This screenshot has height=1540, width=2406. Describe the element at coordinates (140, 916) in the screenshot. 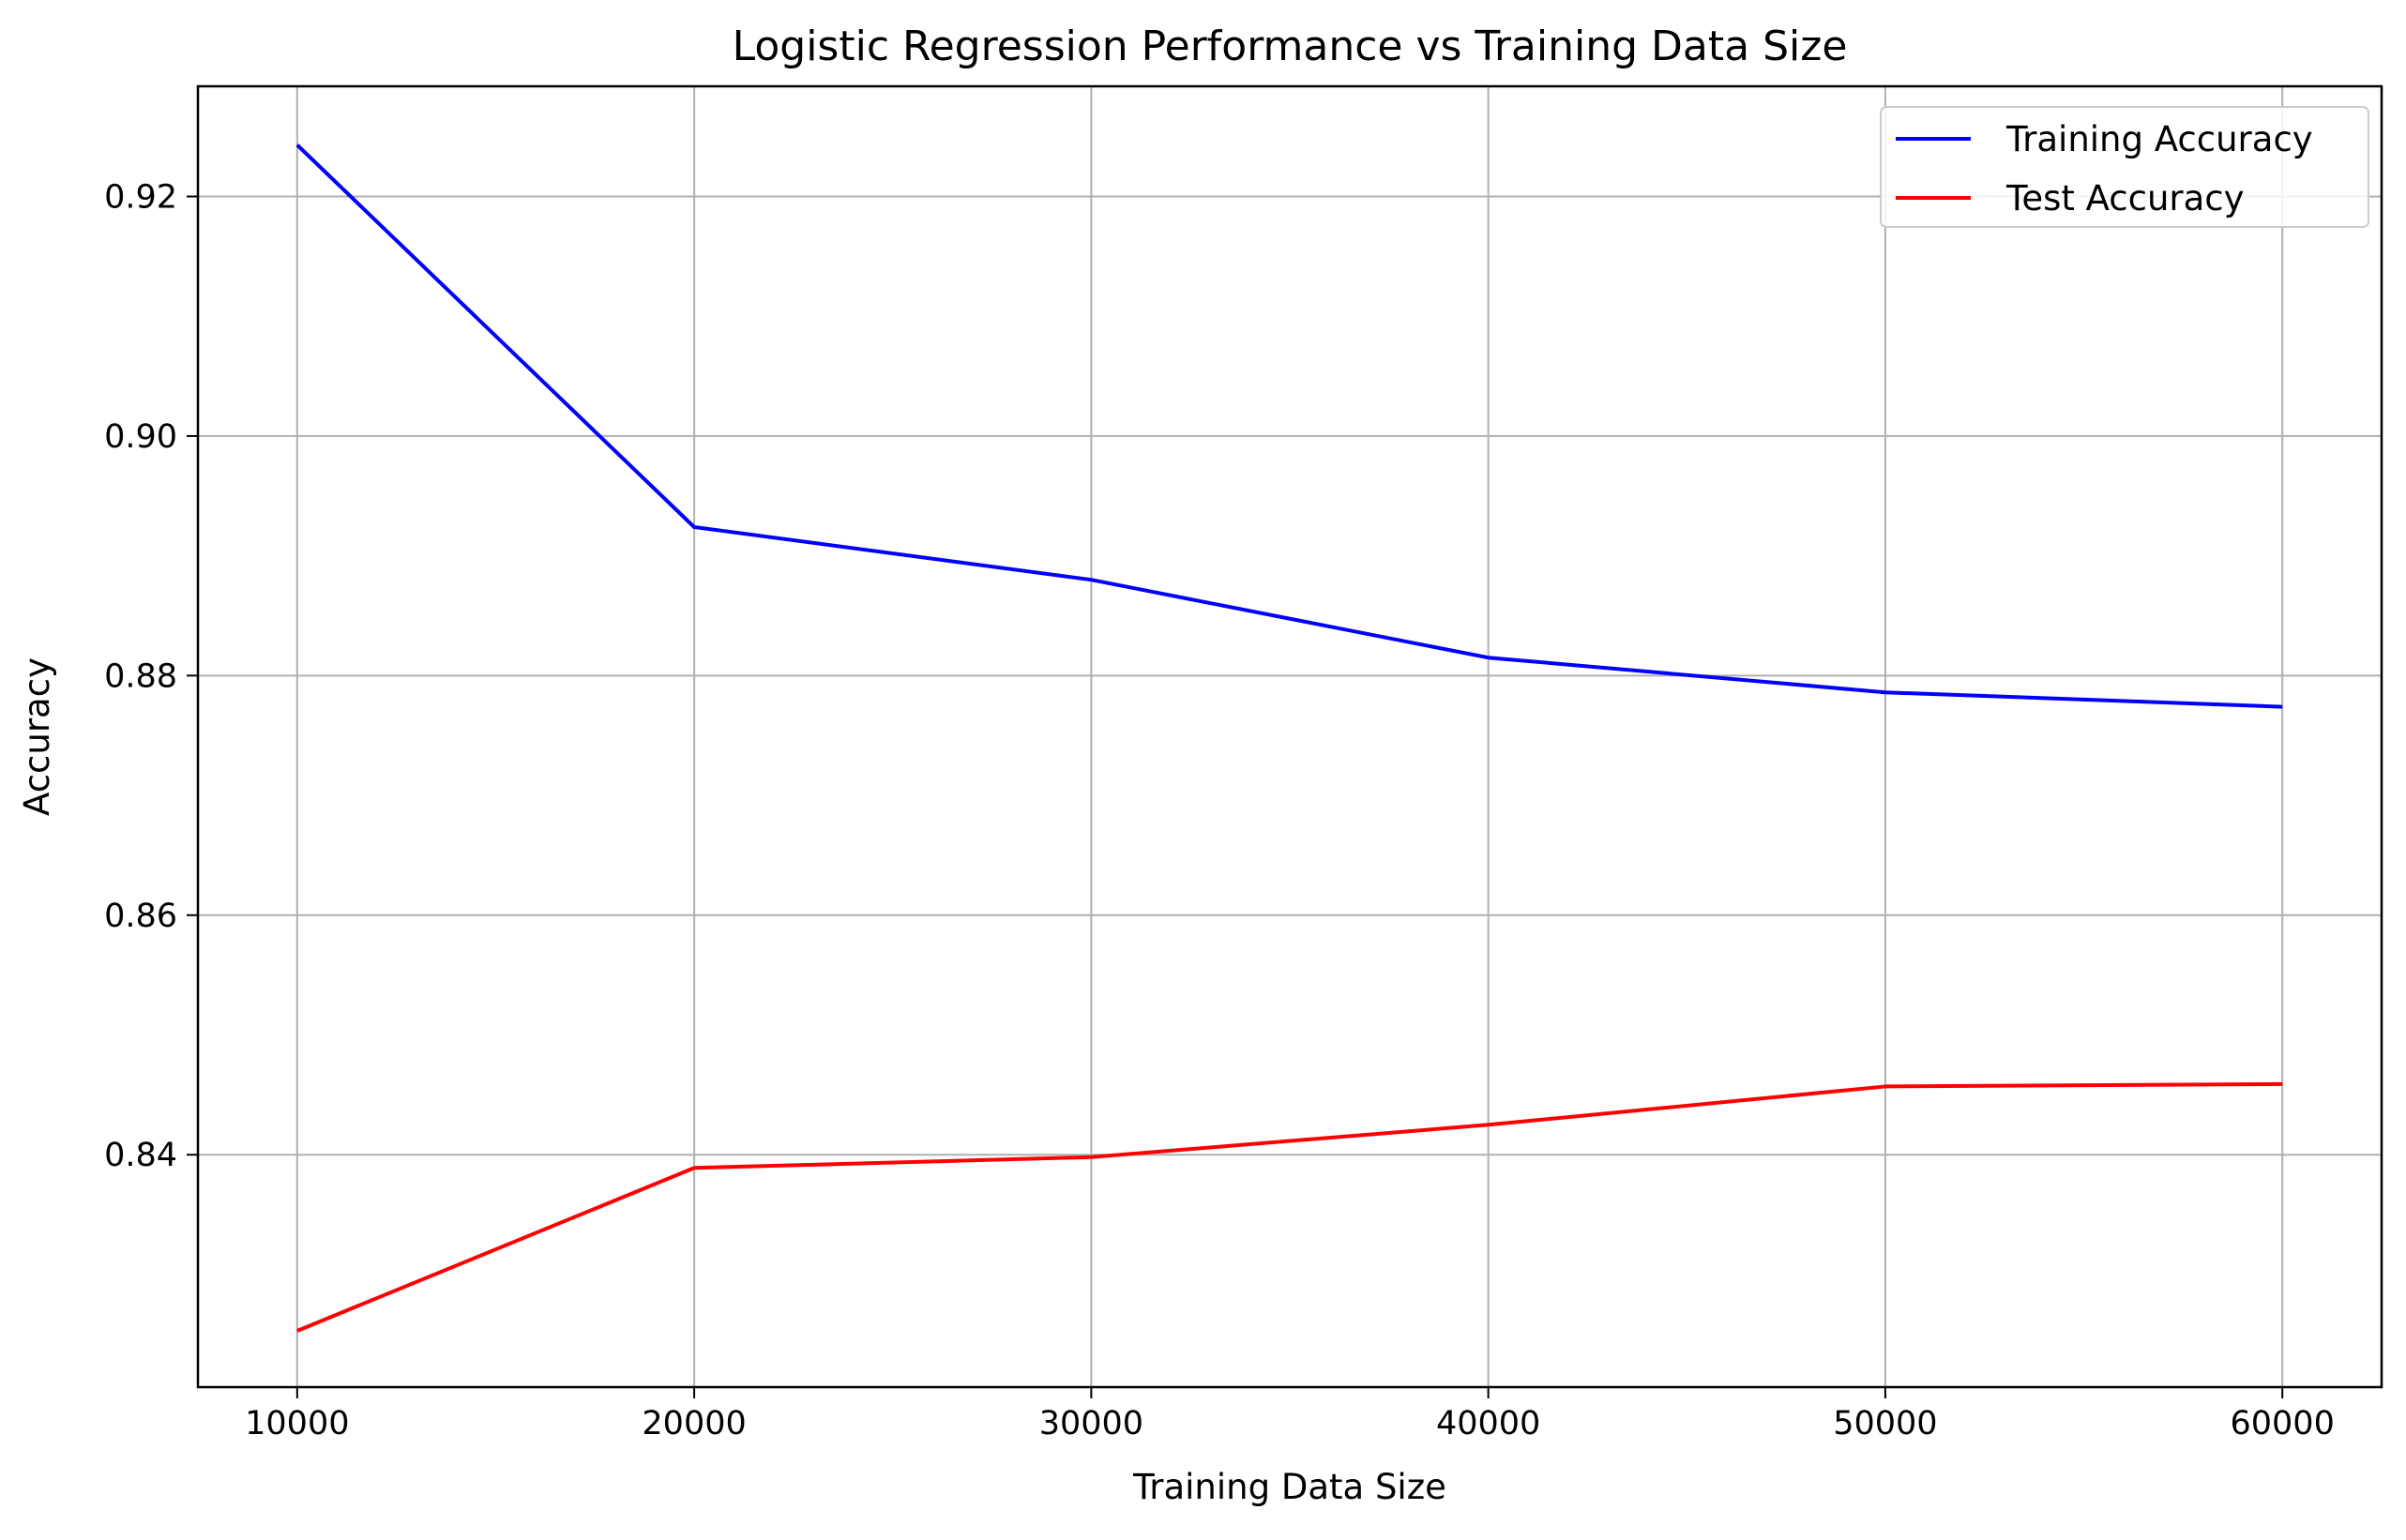

I see `y-tick-label: 0.86` at that location.